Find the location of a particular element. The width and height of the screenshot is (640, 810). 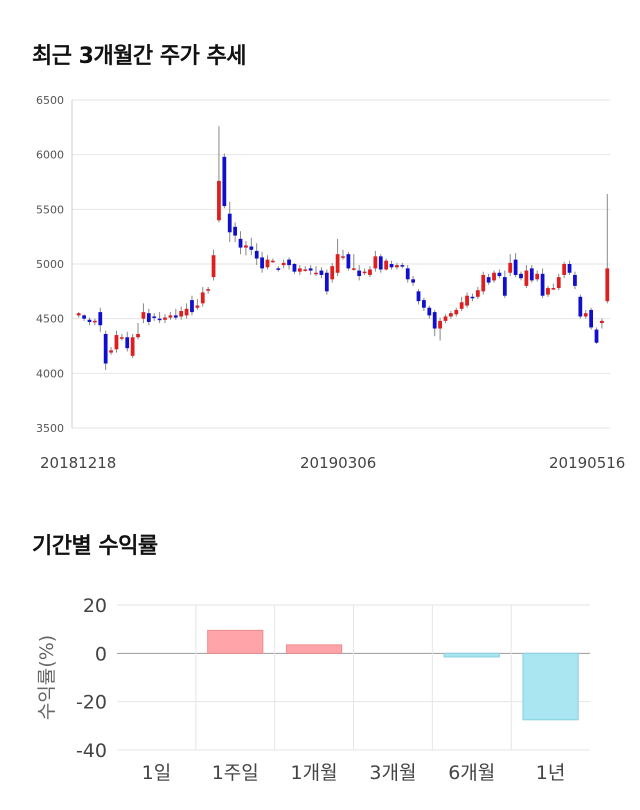

returns-x-tick-label: 1일 is located at coordinates (157, 773).